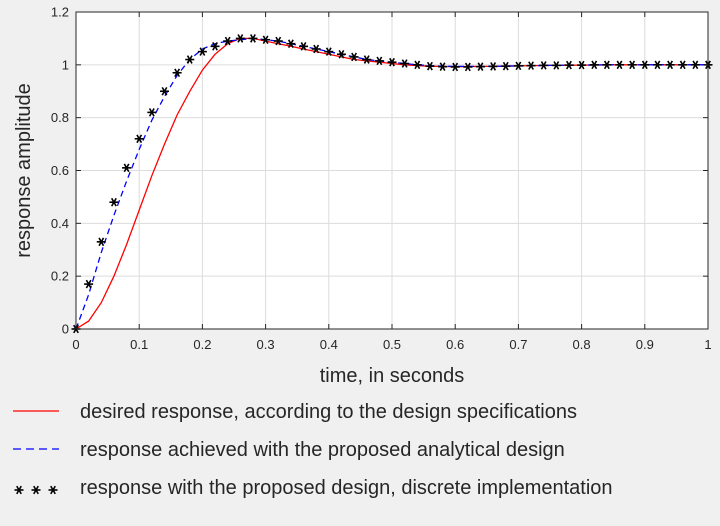 This screenshot has width=720, height=526. Describe the element at coordinates (455, 344) in the screenshot. I see `x-tick-label: 0.6` at that location.